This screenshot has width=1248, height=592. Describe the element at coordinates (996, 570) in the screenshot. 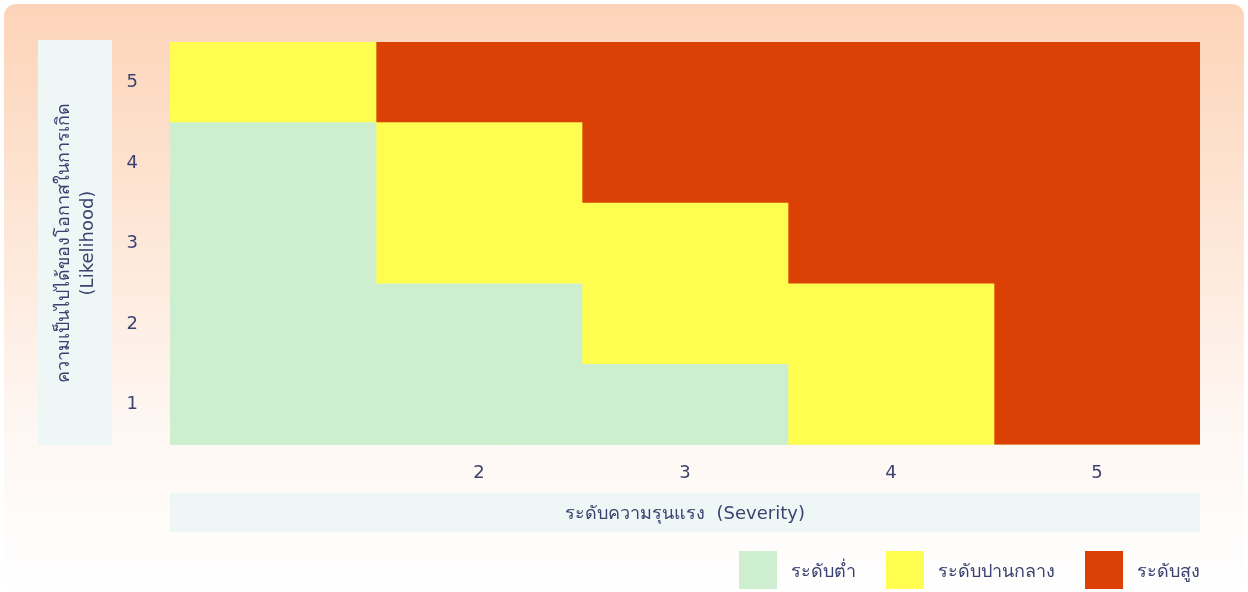

I see `legend-label: ระดับปานกลาง` at that location.